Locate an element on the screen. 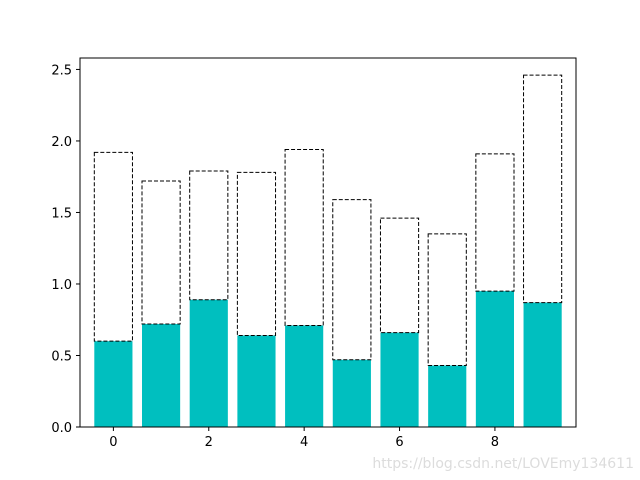  y-axis-ticks: 0.0 0.5 1.0 1.5 2.0 2.5 is located at coordinates (65, 249).